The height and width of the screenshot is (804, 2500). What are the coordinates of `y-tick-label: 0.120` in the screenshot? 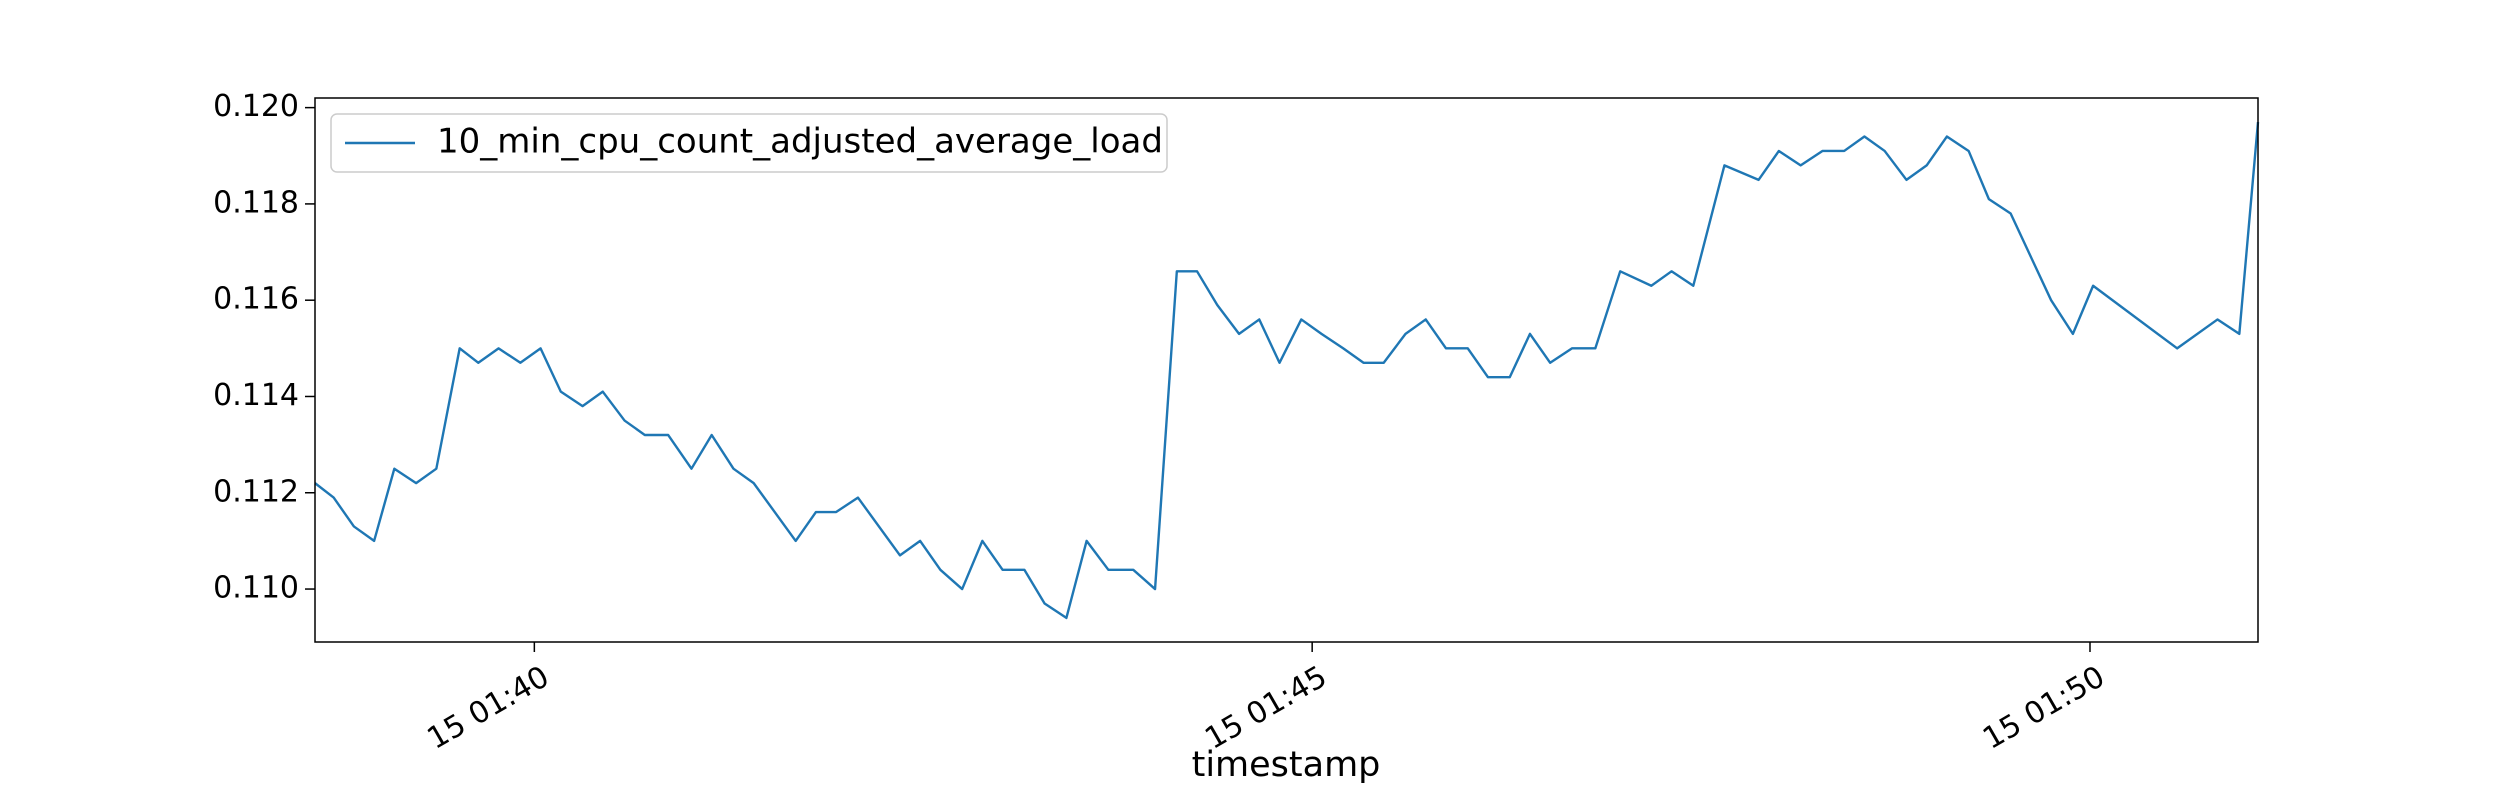 It's located at (256, 106).